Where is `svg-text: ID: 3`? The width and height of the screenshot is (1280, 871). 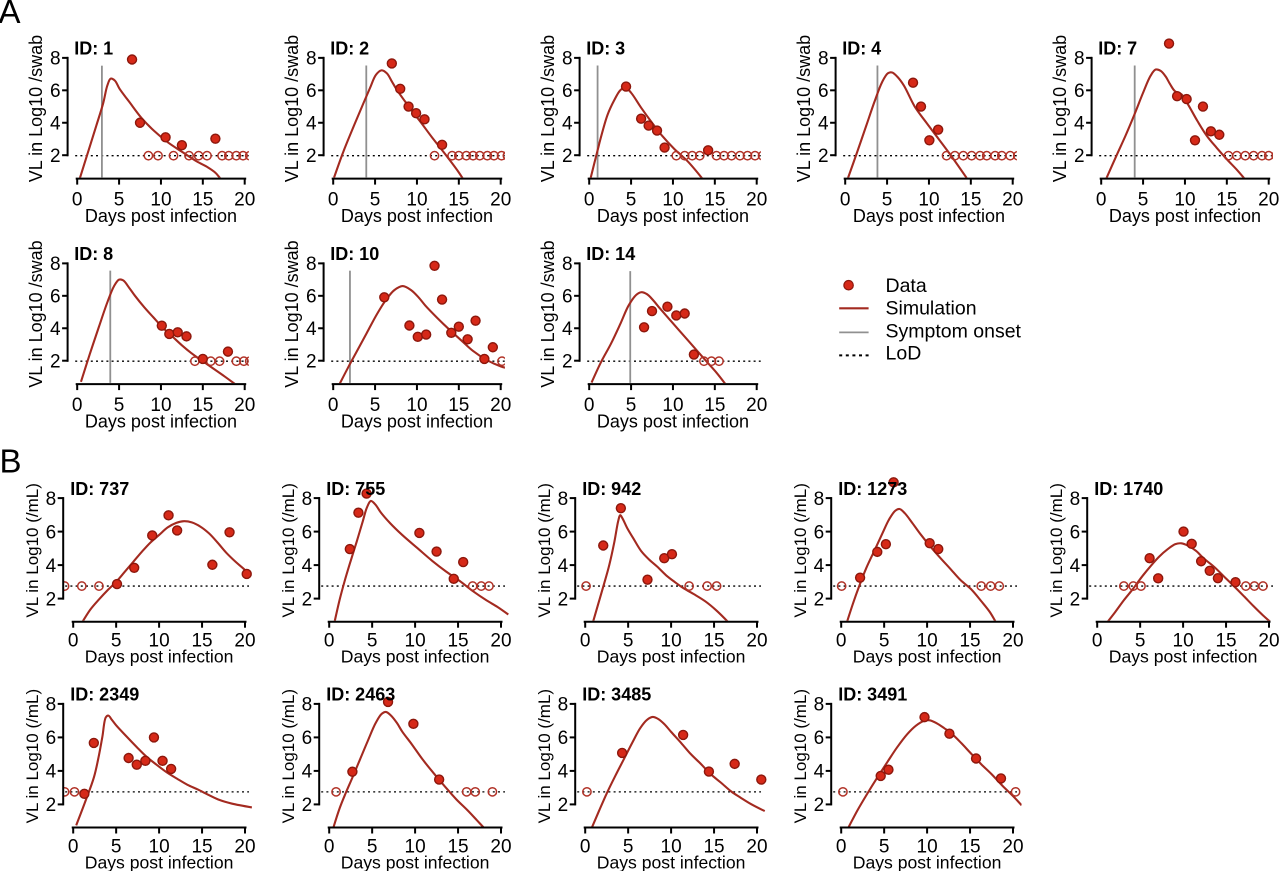 svg-text: ID: 3 is located at coordinates (605, 49).